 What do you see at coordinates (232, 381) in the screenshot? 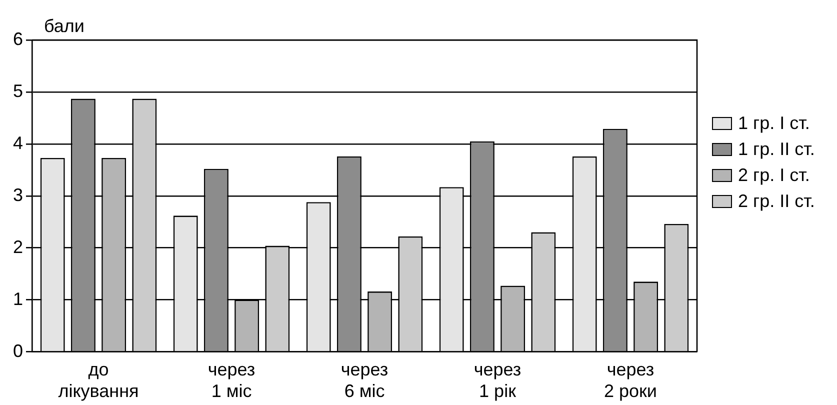
I see `x-tick-label: через 1 міс` at bounding box center [232, 381].